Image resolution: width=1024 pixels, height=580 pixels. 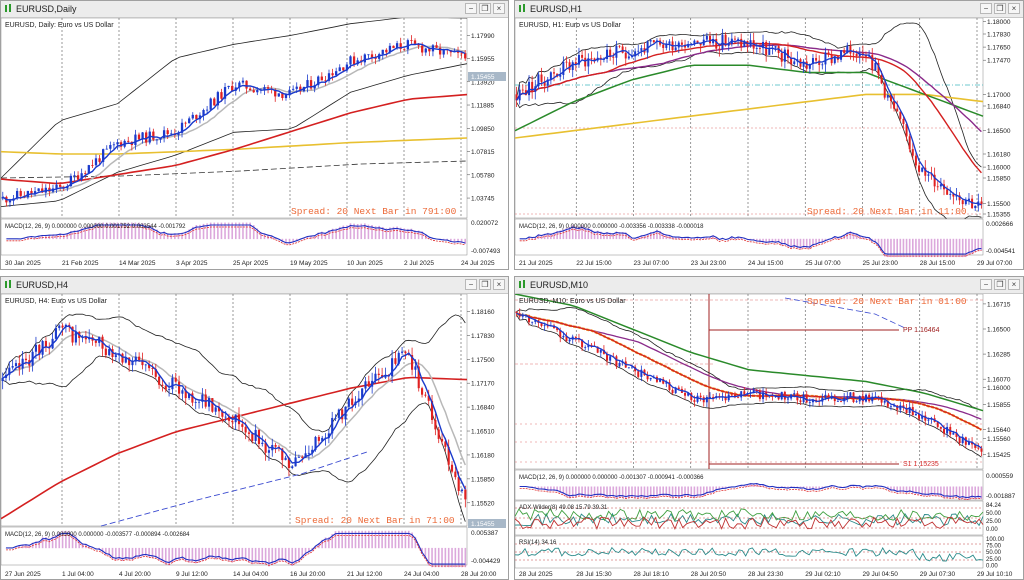 I want to click on time-axis-label: 24 Jul 15:00, so click(x=766, y=263).